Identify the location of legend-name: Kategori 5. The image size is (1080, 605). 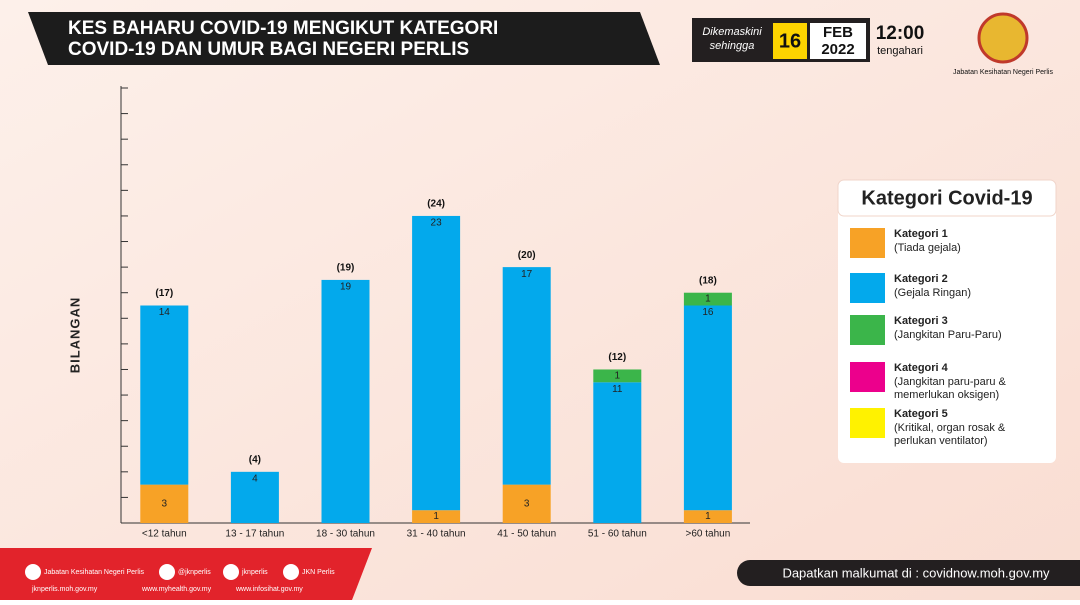
(921, 414).